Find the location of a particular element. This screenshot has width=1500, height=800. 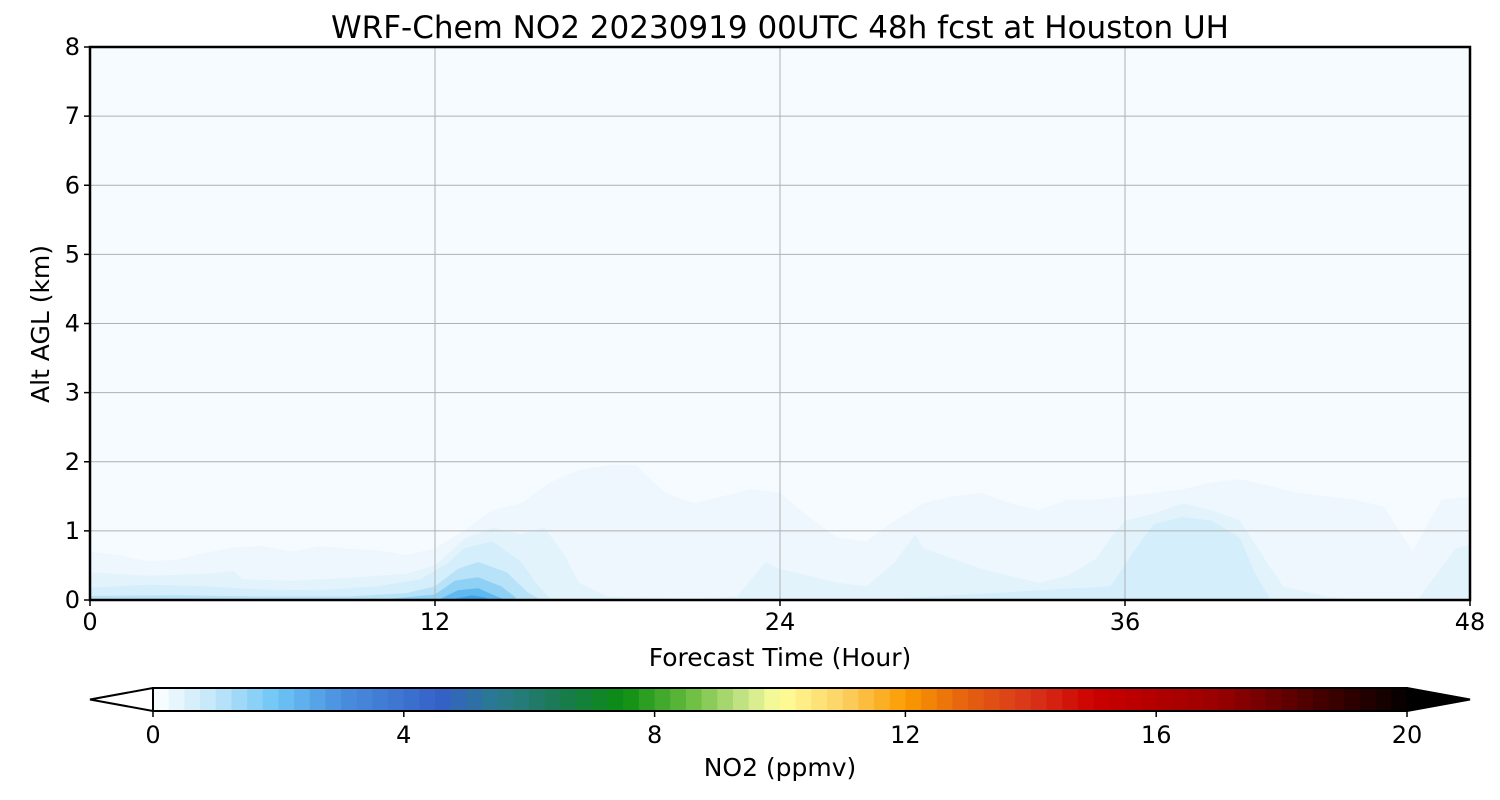

colorbar-over-triangle is located at coordinates (1438, 699).